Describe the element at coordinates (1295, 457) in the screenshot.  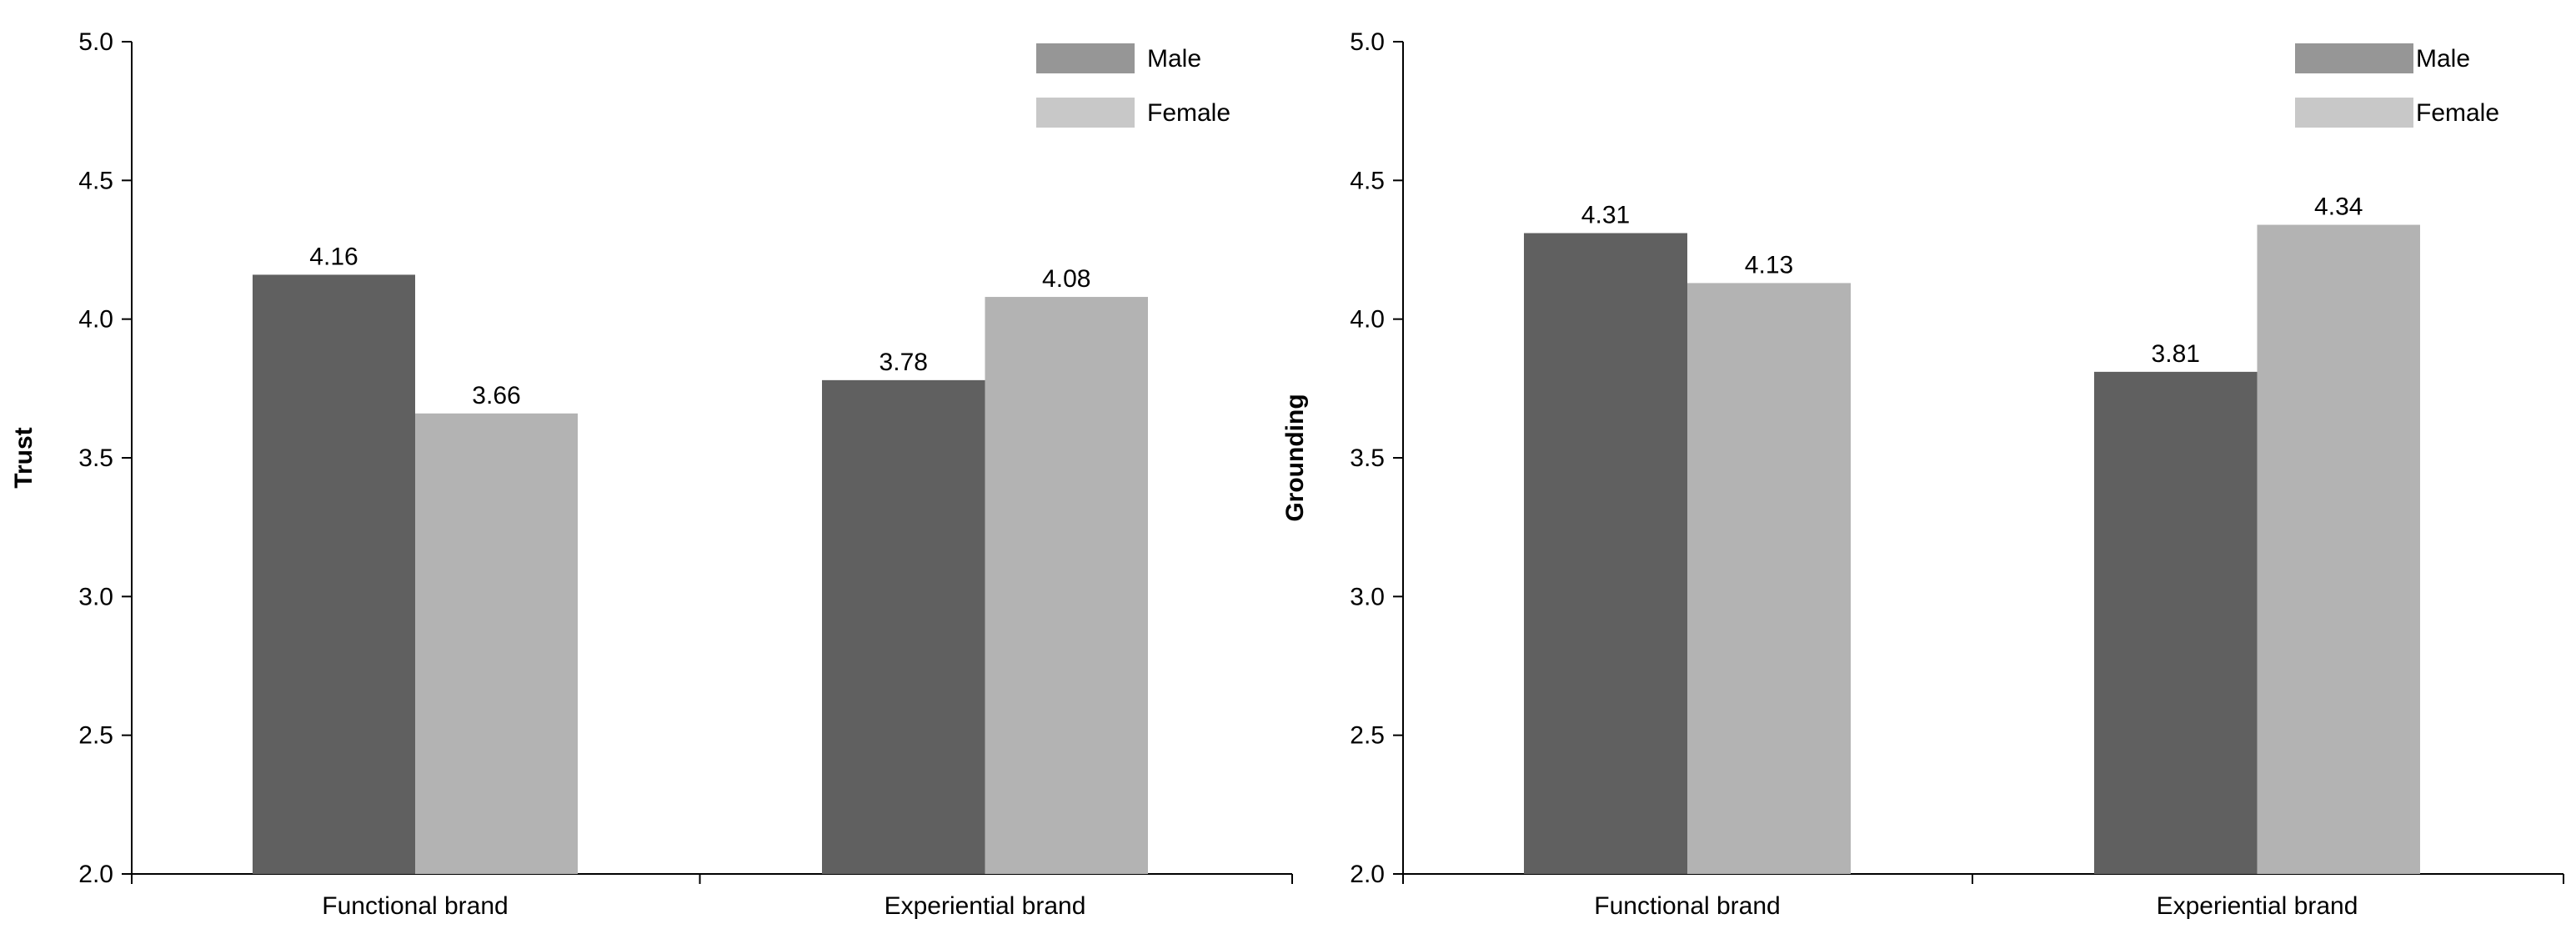
I see `y-axis-title: Grounding` at that location.